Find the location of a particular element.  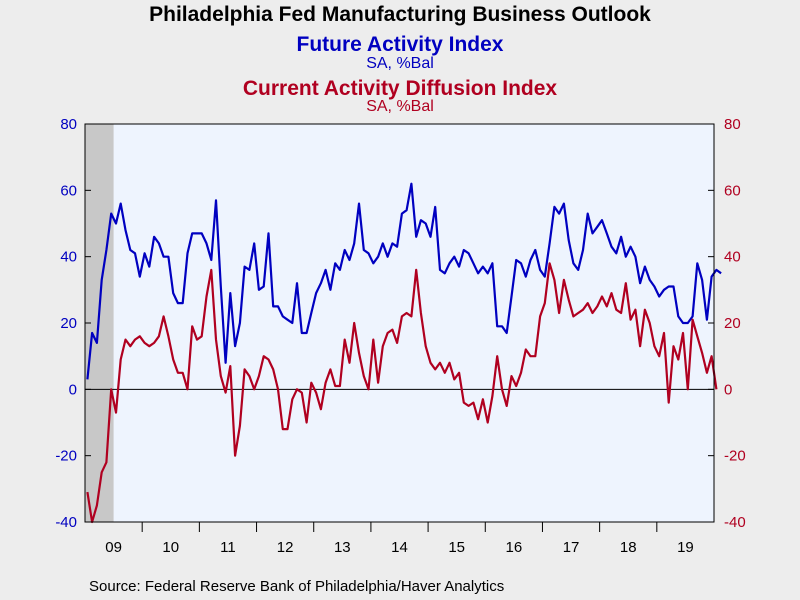

left-tick-label: 40 is located at coordinates (68, 257).